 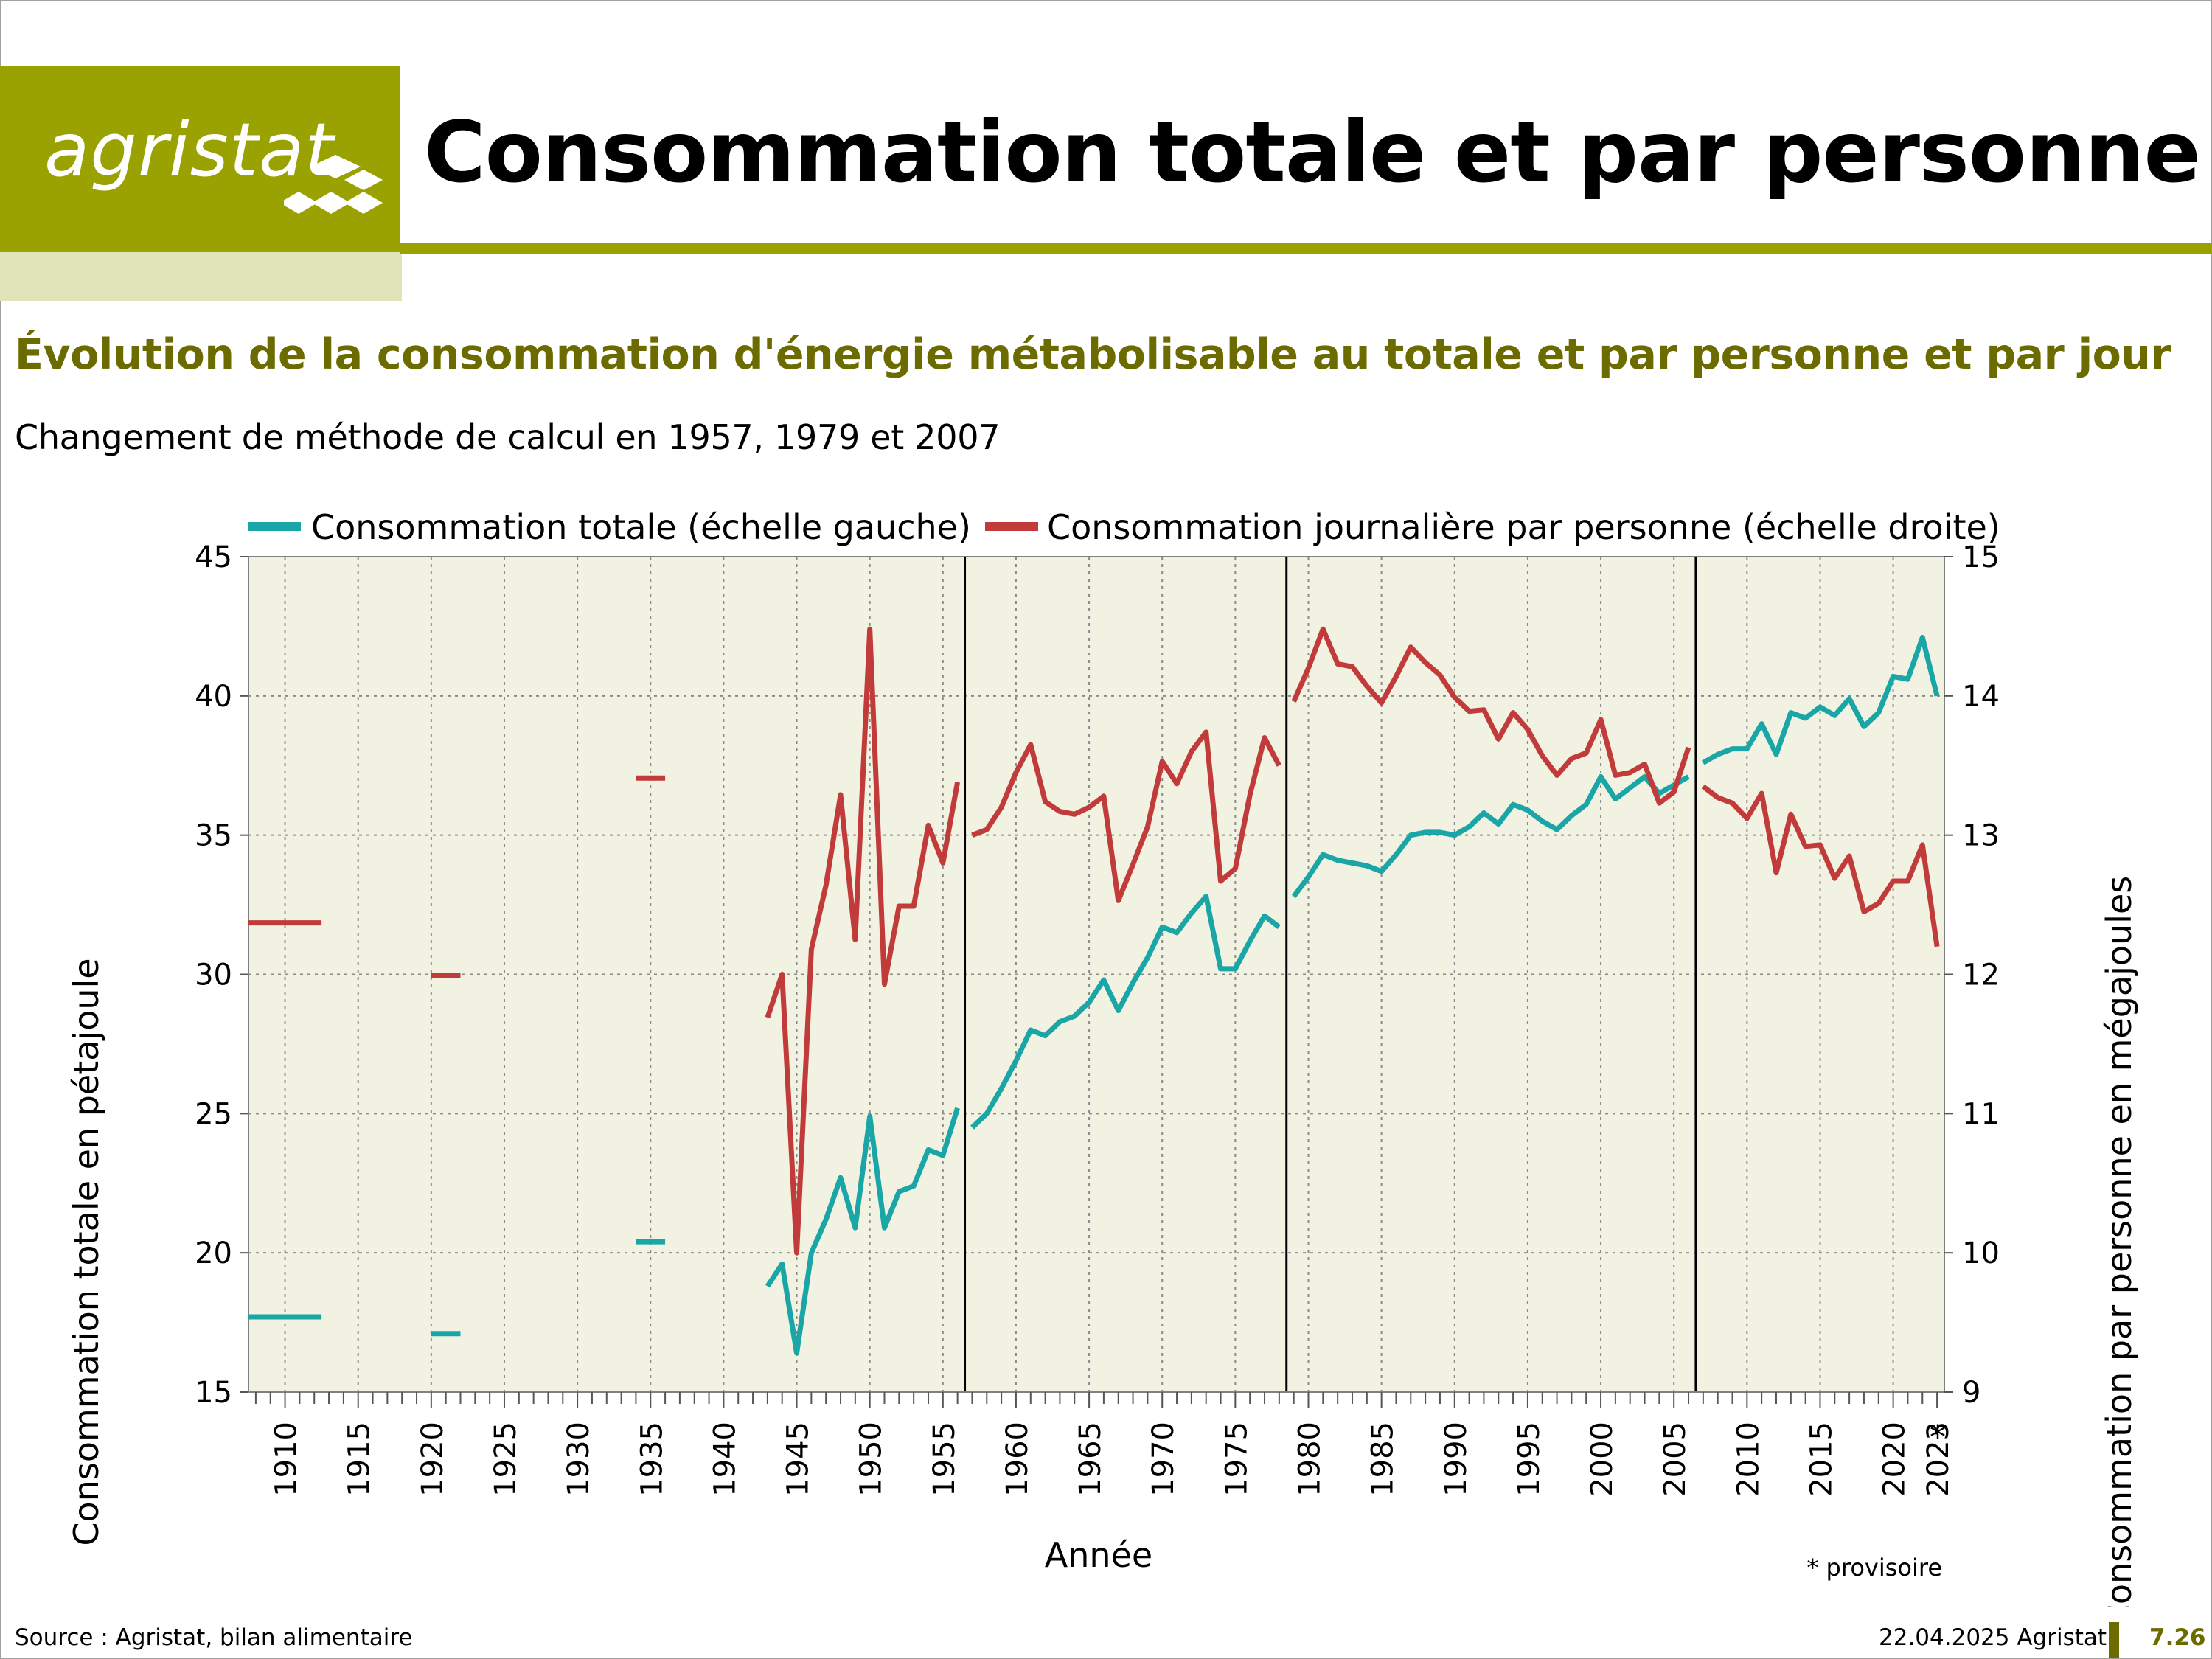 I want to click on x-tick-label: 1955, so click(x=944, y=1459).